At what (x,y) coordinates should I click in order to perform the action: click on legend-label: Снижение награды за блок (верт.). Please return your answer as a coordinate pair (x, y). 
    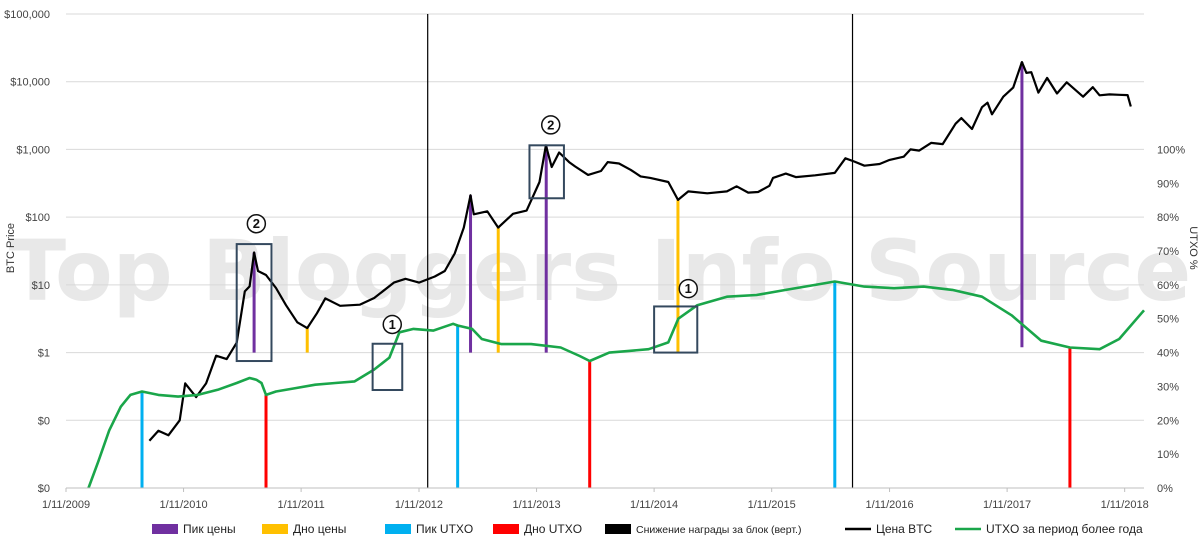
    Looking at the image, I should click on (718, 530).